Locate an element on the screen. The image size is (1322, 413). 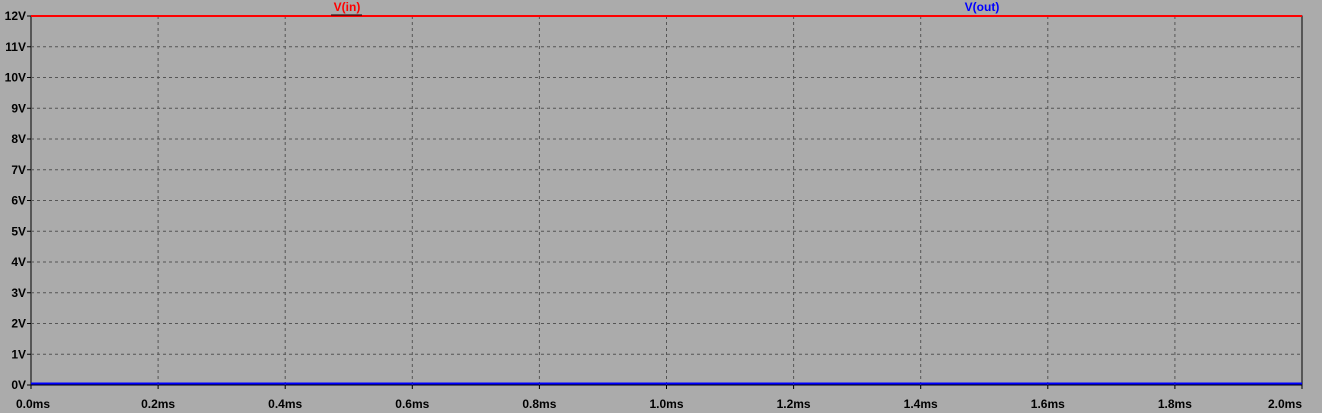
y-tick-label: 10V is located at coordinates (15, 78).